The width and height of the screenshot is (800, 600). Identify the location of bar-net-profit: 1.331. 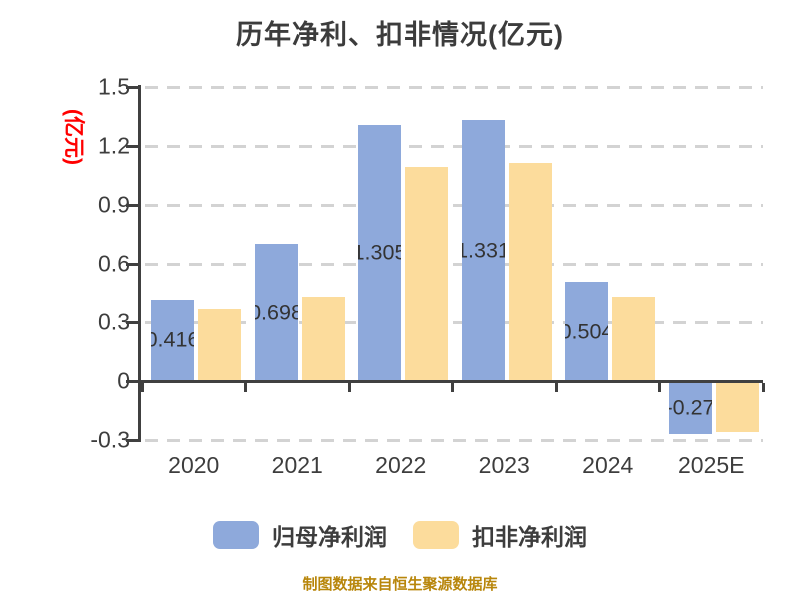
(483, 251).